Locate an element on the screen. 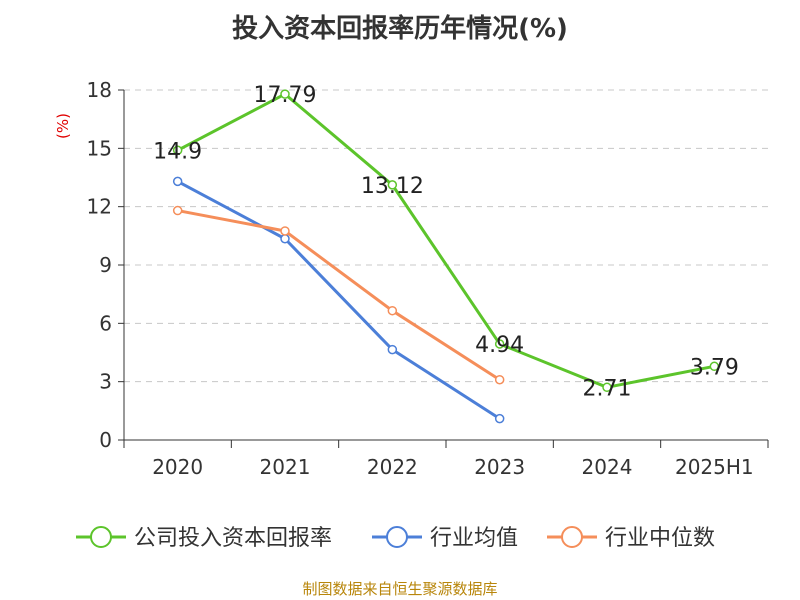  data-label: 13.12 is located at coordinates (392, 186).